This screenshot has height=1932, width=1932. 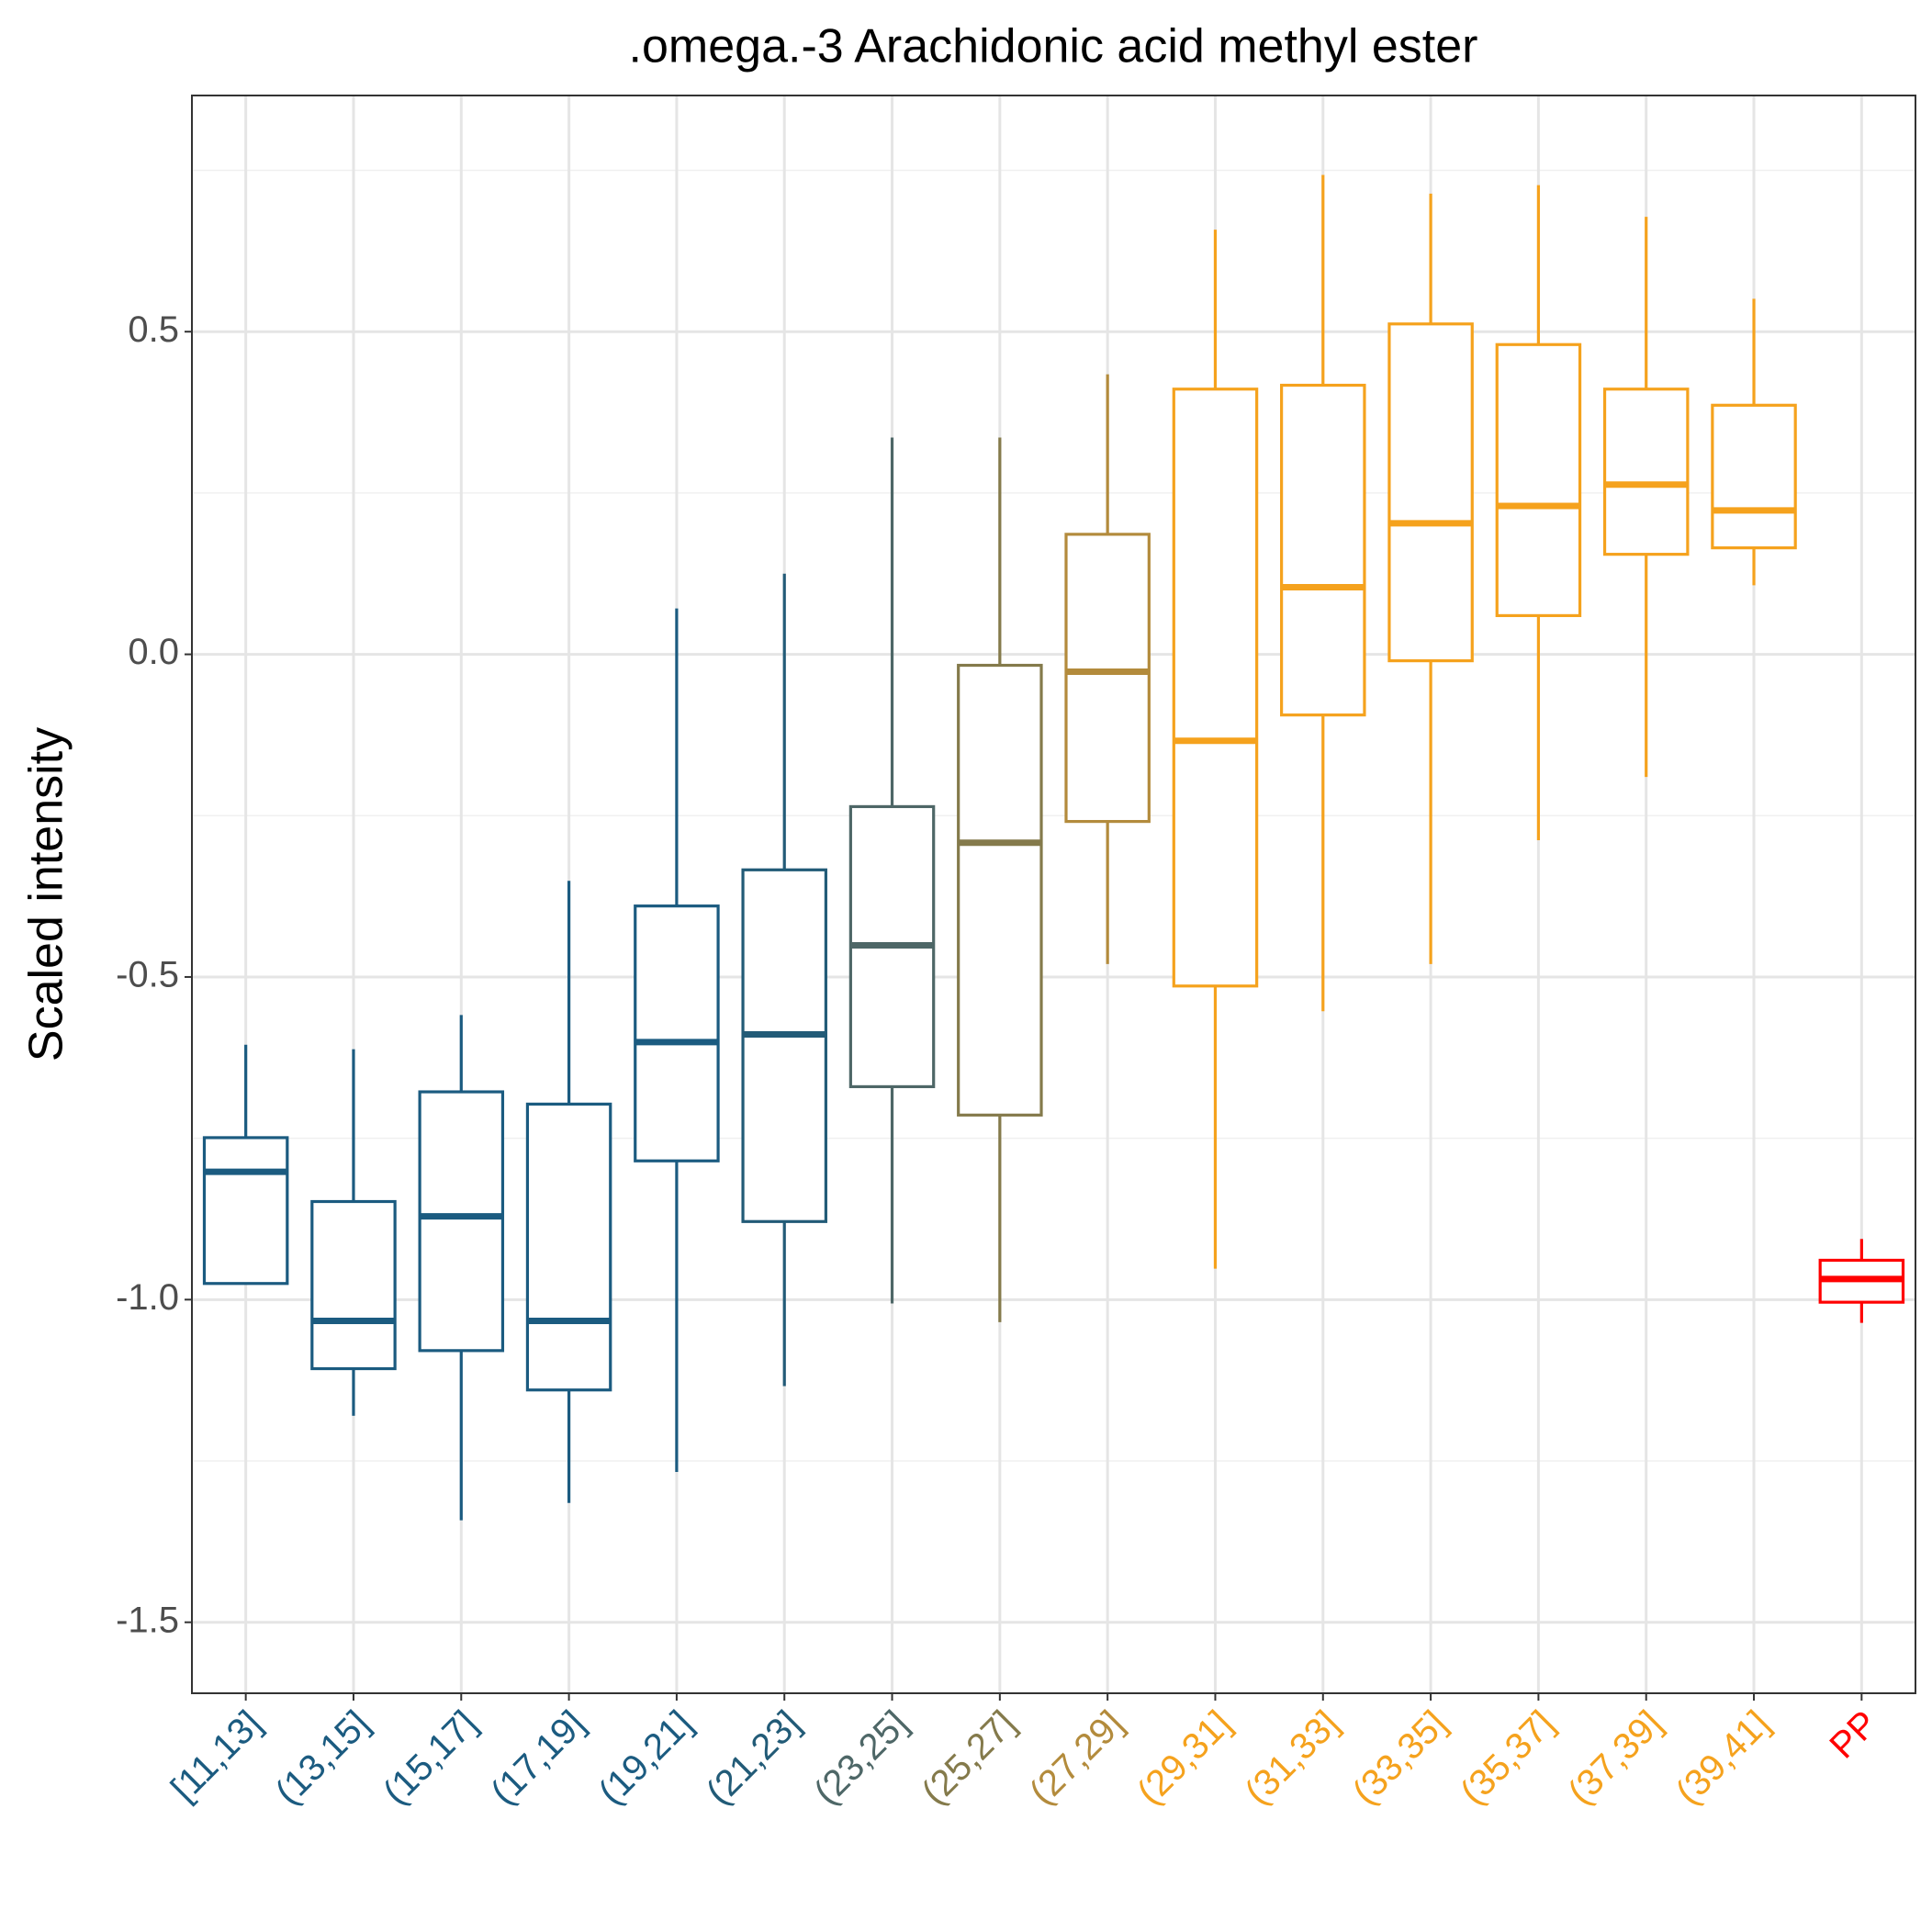 I want to click on y-axis-label: Scaled intensity, so click(x=46, y=894).